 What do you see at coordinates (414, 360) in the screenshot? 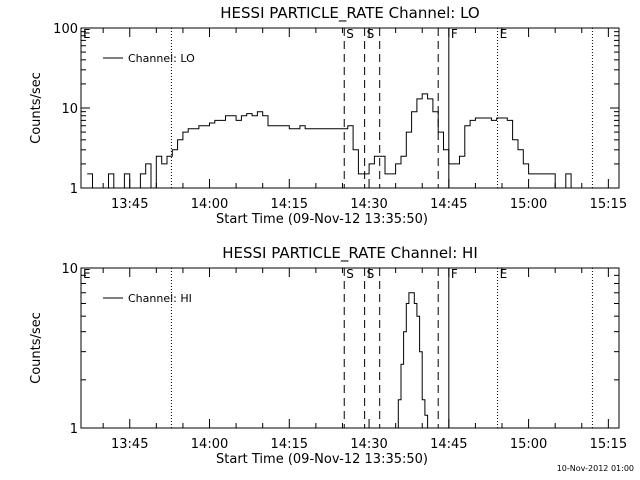
I see `series-line` at bounding box center [414, 360].